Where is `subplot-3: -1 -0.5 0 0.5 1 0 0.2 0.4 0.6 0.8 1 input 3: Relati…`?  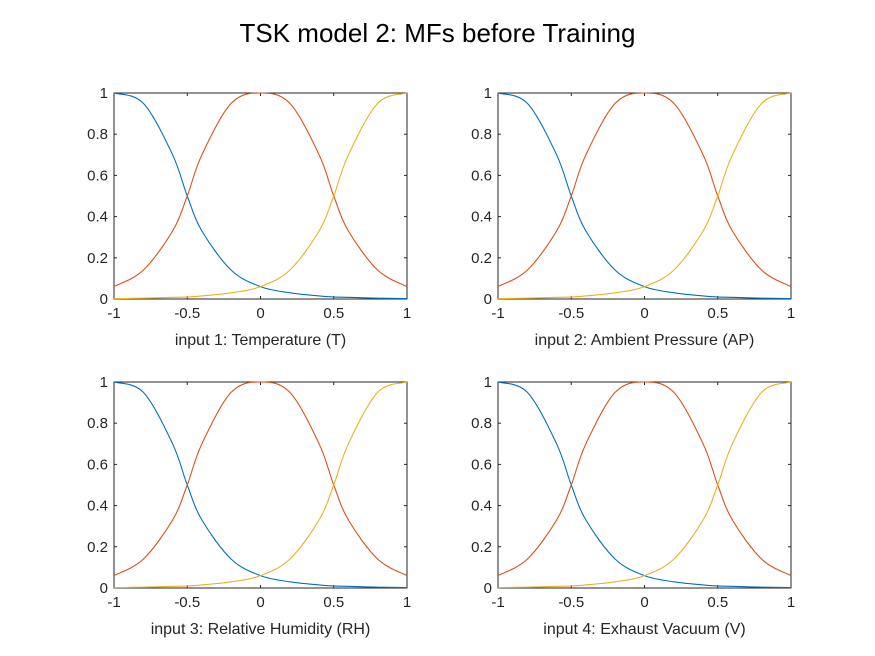
subplot-3: -1 -0.5 0 0.5 1 0 0.2 0.4 0.6 0.8 1 input 3: Relati… is located at coordinates (249, 506).